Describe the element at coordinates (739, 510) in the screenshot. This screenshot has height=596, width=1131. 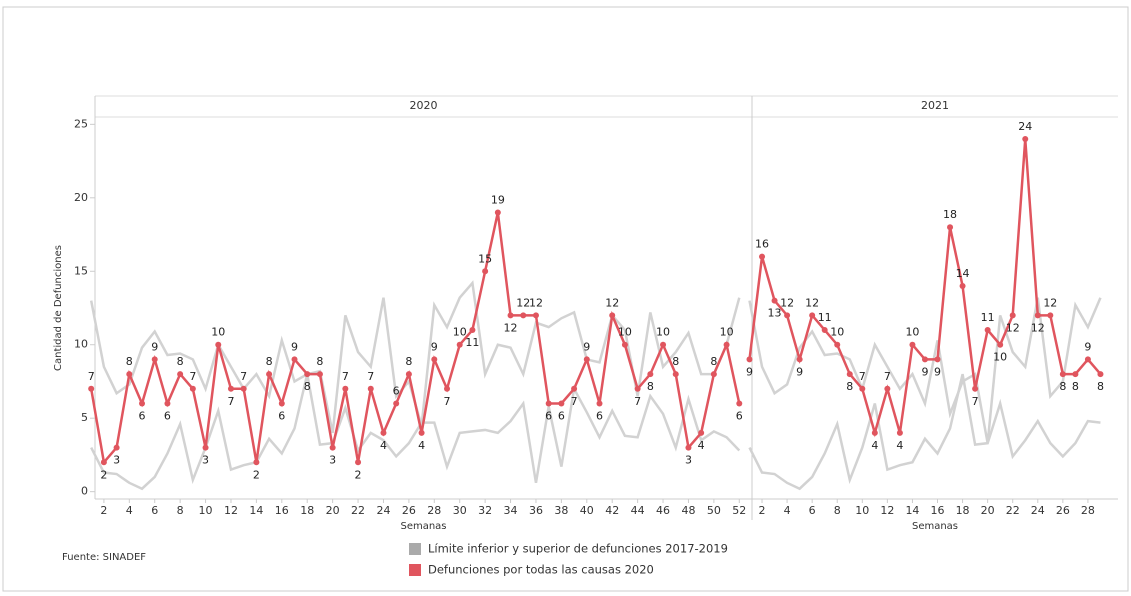
I see `x-tick-label: 52` at that location.